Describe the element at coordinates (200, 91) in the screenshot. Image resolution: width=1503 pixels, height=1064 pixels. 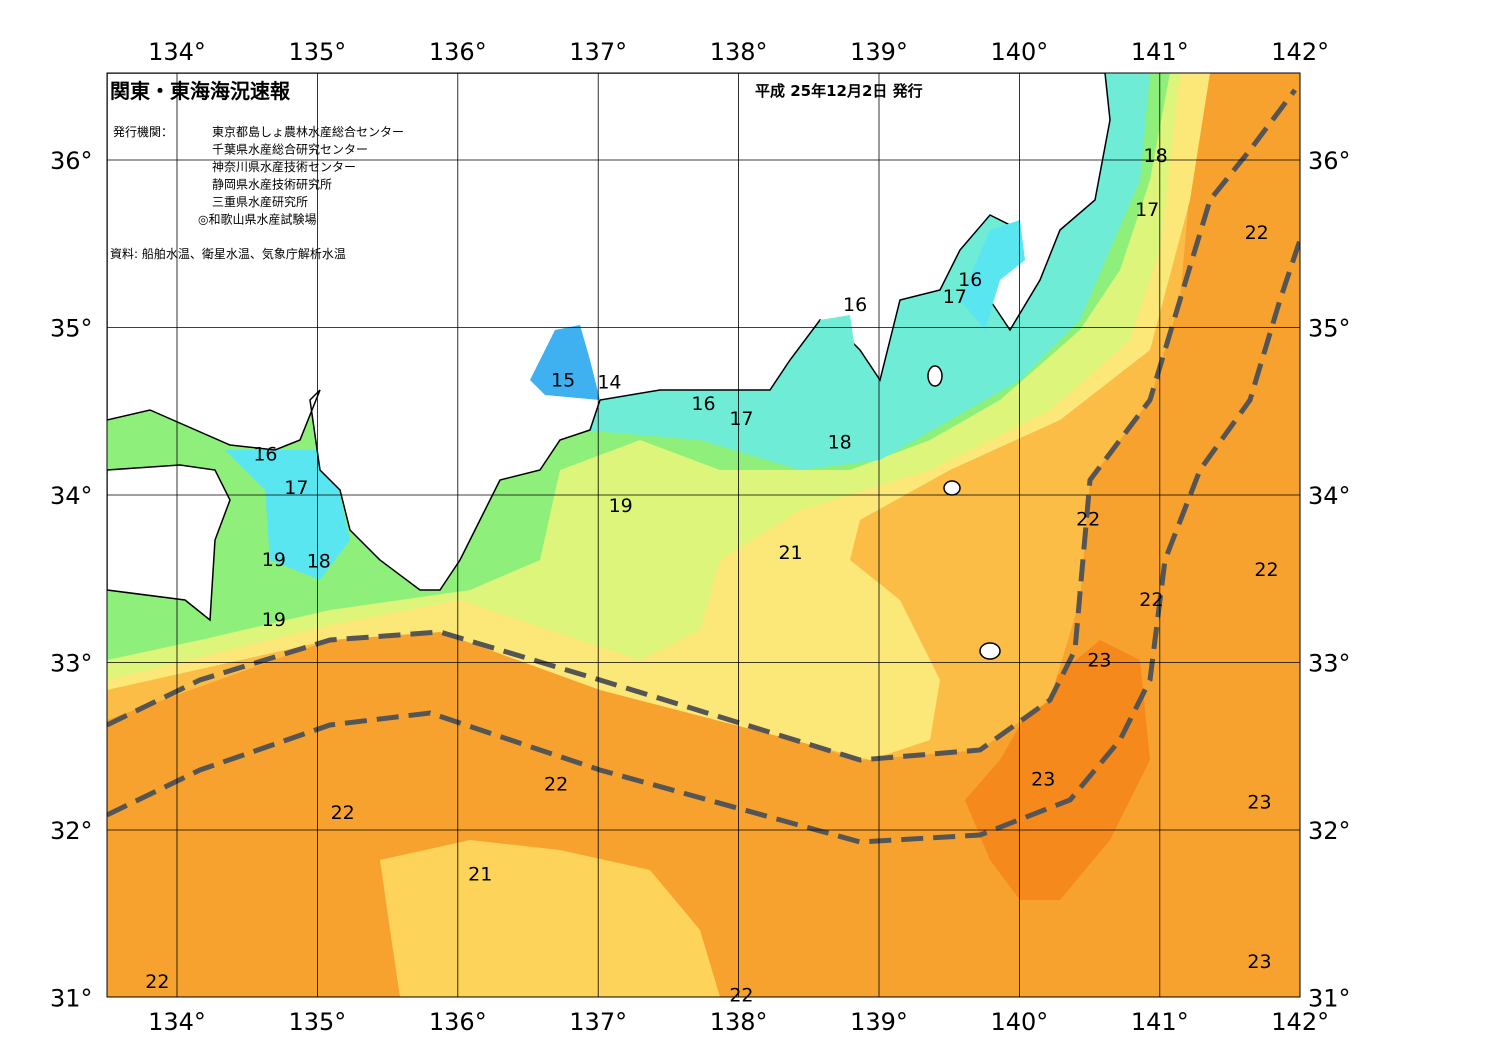
I see `map-title: 関東・東海海況速報` at that location.